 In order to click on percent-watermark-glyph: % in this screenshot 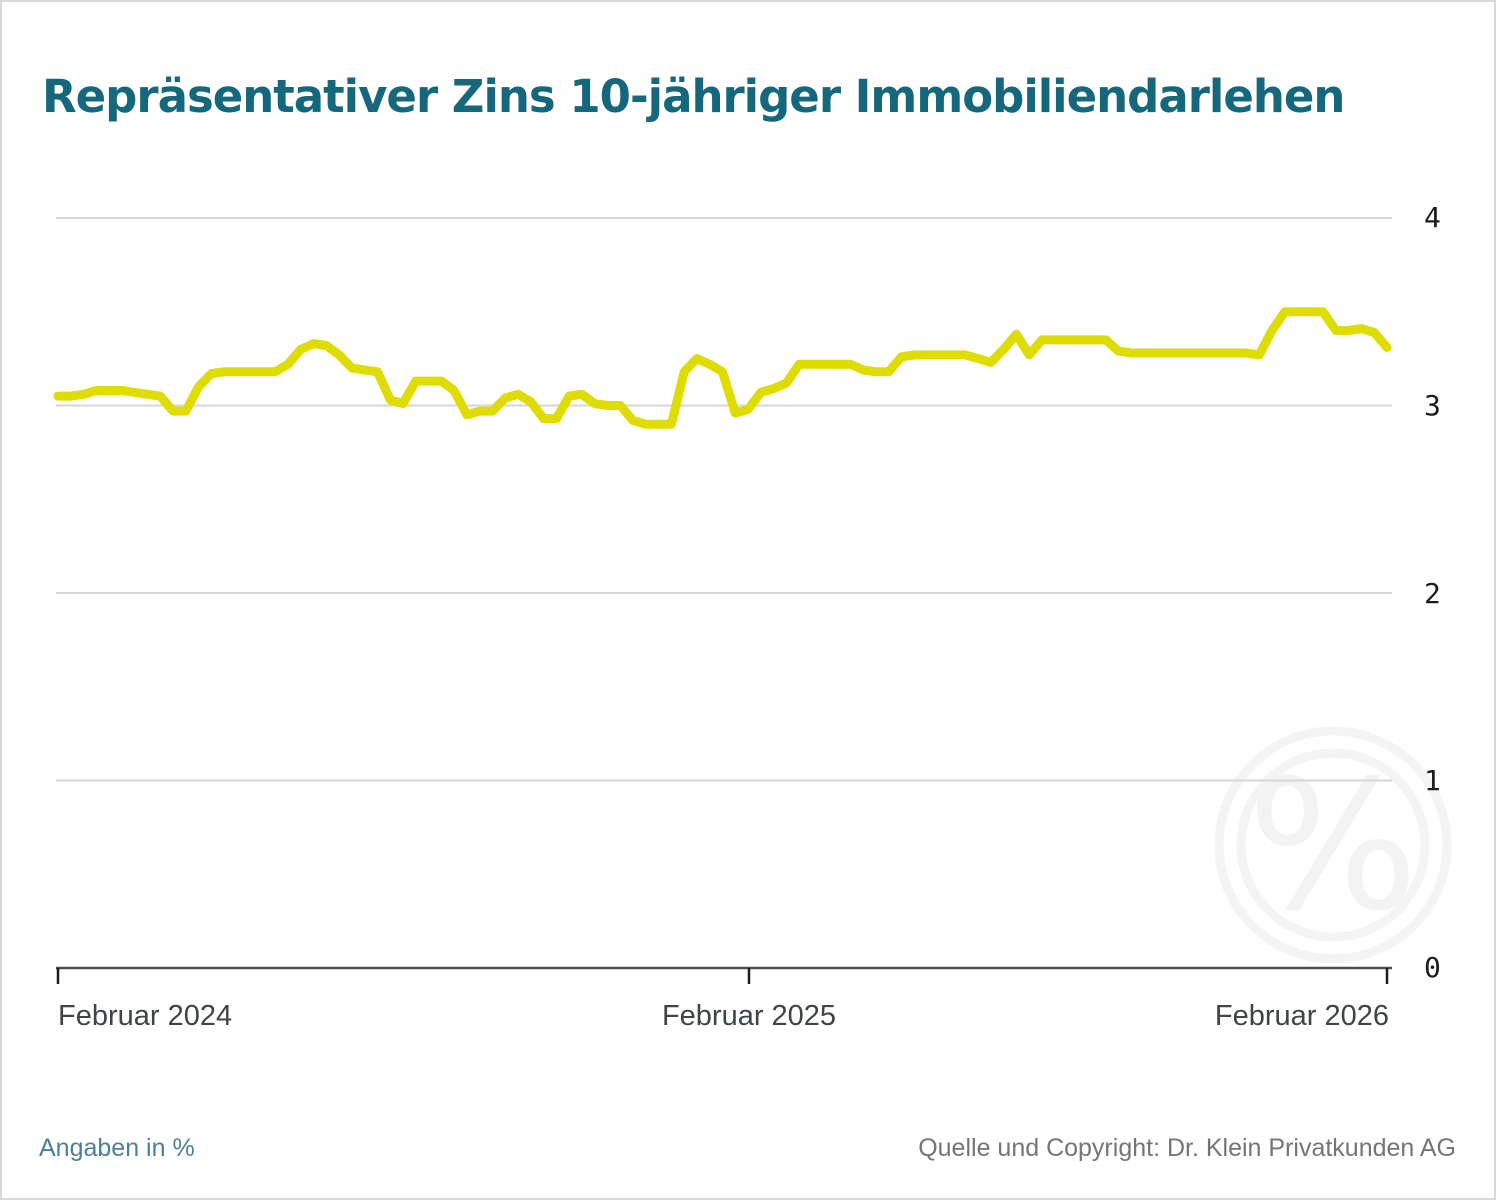, I will do `click(1332, 846)`.